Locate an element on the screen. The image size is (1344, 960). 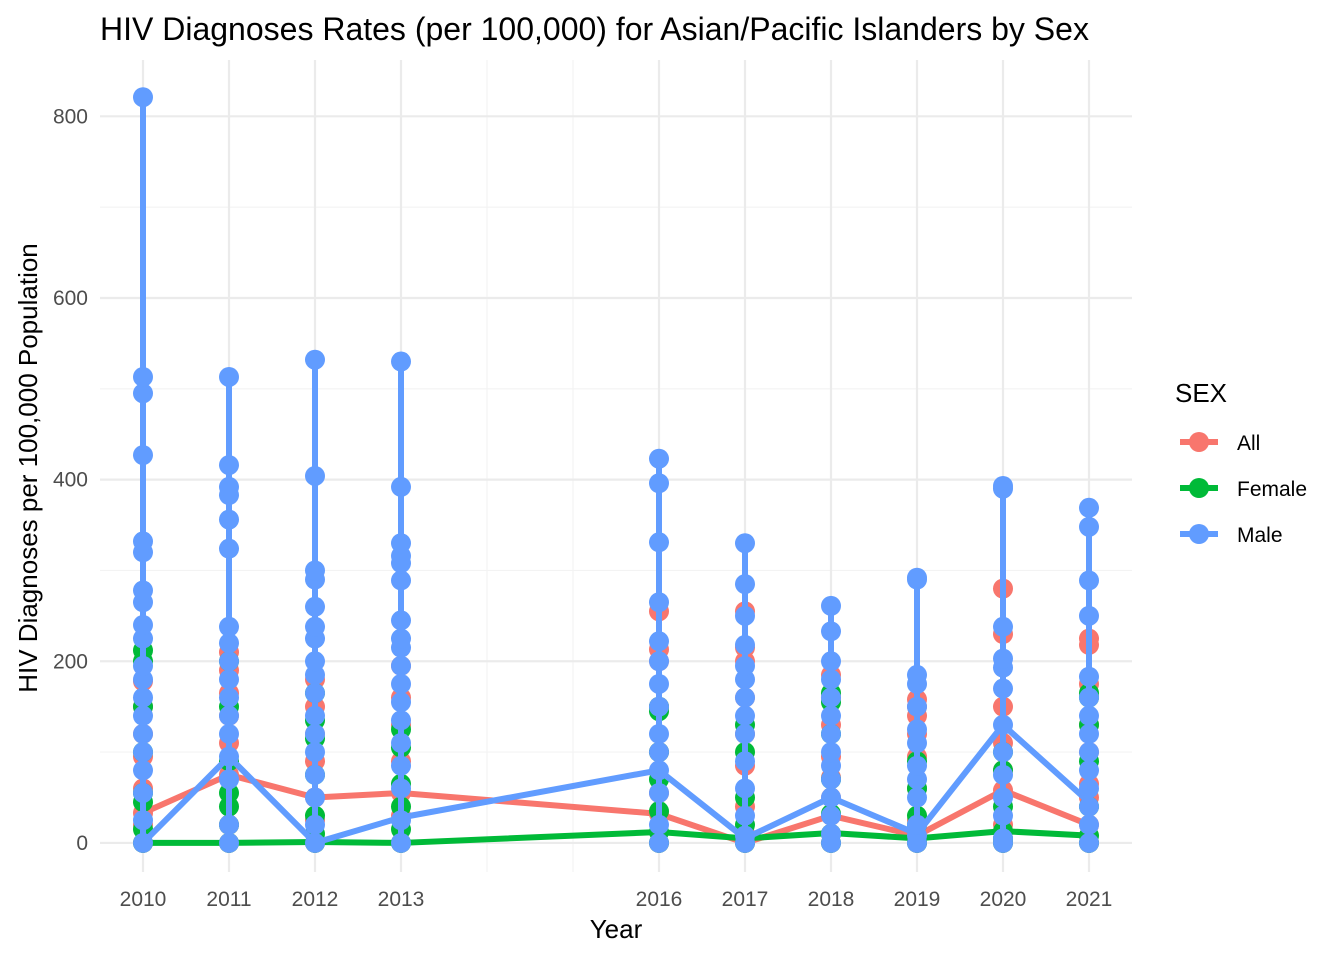
x-tick-label: 2017 is located at coordinates (745, 899).